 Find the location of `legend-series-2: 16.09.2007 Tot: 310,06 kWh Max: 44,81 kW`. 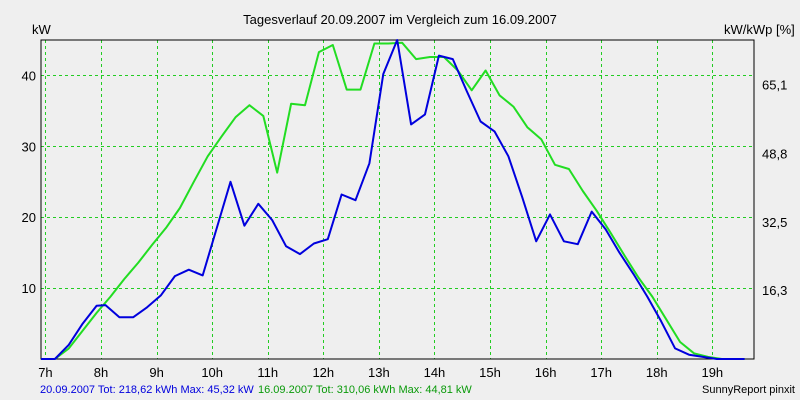

legend-series-2: 16.09.2007 Tot: 310,06 kWh Max: 44,81 kW is located at coordinates (365, 390).